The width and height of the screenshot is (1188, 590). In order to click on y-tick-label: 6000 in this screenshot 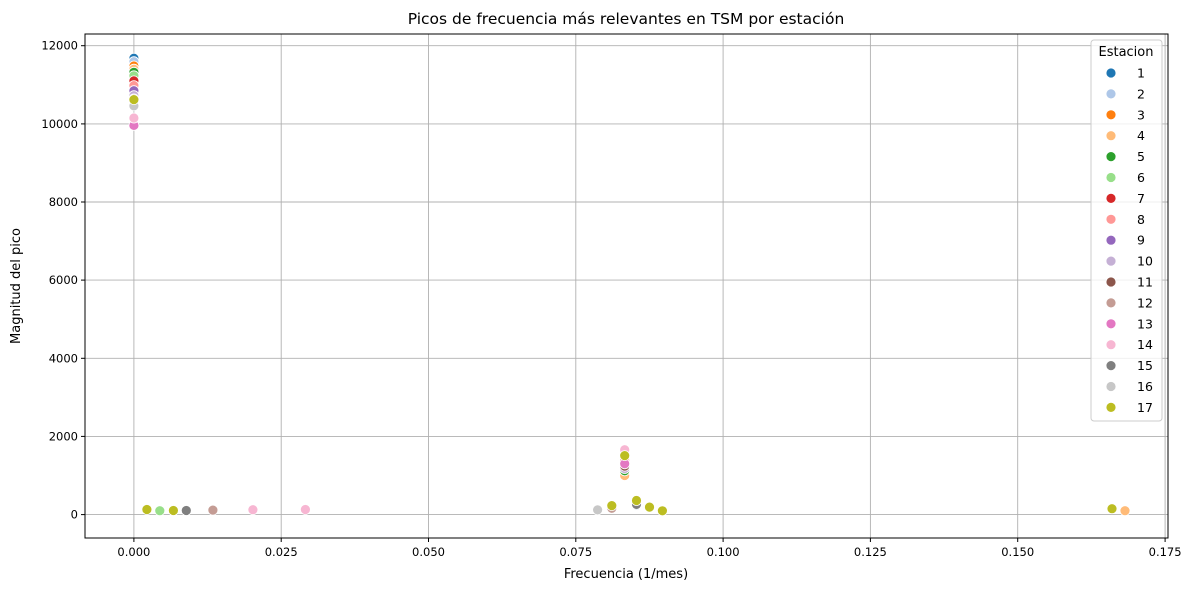, I will do `click(63, 280)`.